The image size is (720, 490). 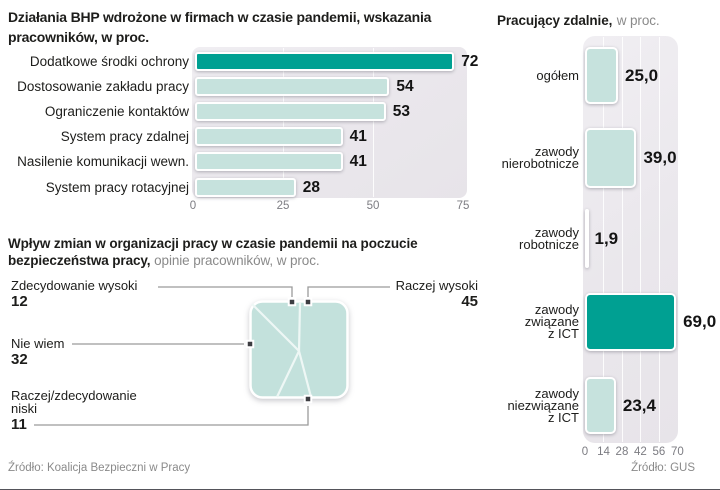 What do you see at coordinates (639, 405) in the screenshot?
I see `value-label: 23,4` at bounding box center [639, 405].